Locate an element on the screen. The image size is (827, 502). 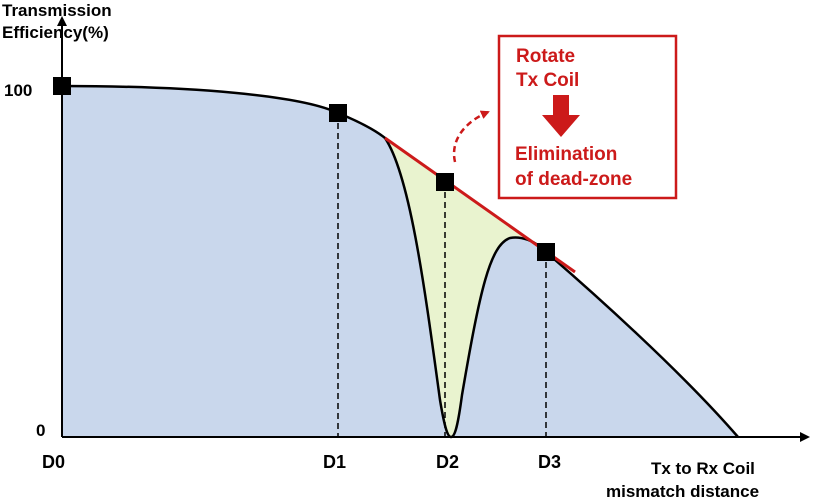
x-tick-d3: D3 is located at coordinates (549, 462).